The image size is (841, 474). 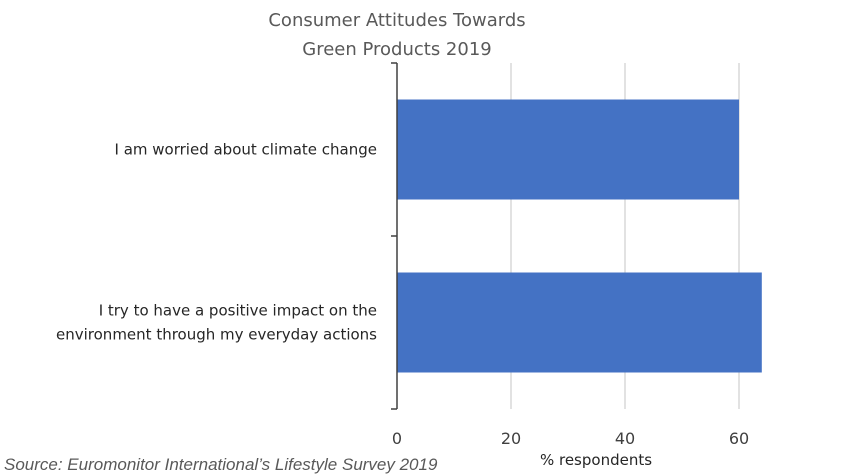 I want to click on x-tick-label: 60, so click(x=739, y=438).